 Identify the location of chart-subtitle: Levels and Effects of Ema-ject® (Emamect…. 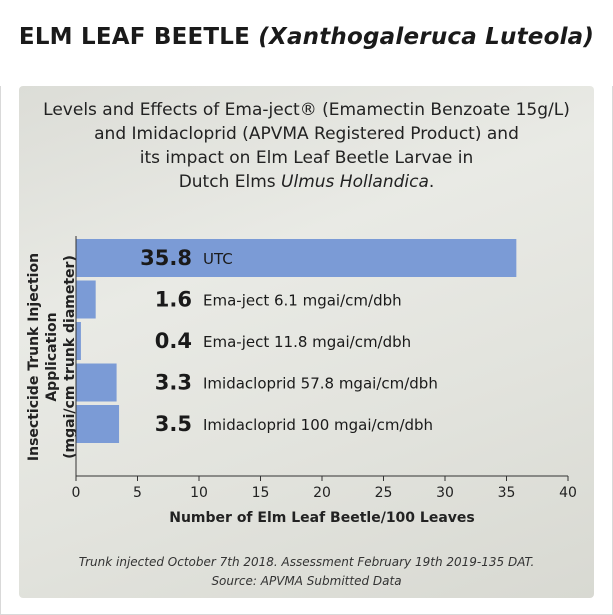
(306, 146).